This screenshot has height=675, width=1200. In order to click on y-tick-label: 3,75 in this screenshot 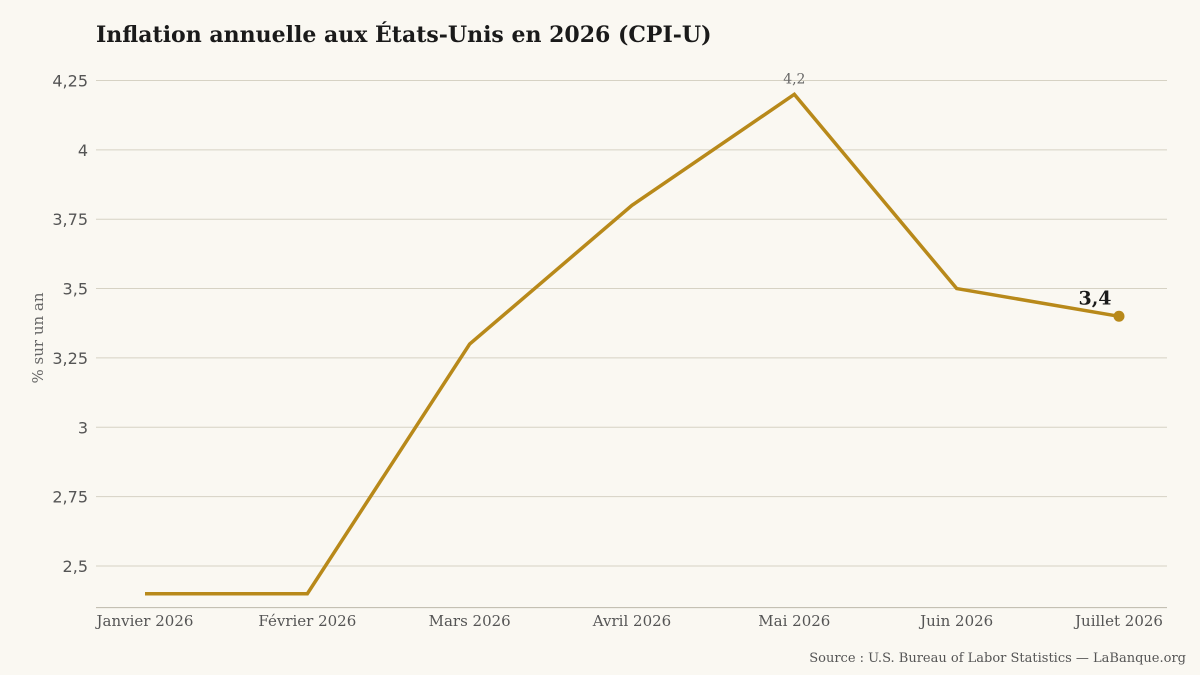, I will do `click(70, 219)`.